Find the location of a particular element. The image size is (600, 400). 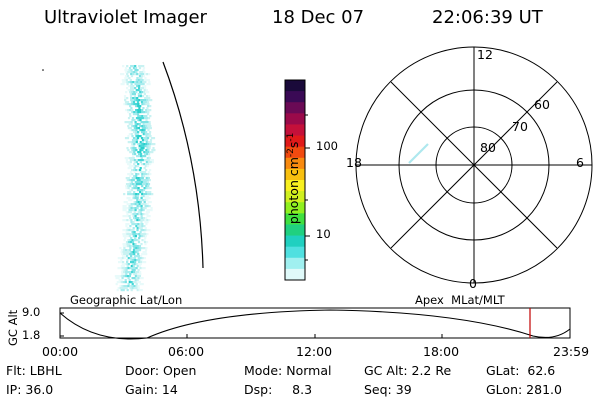

mlt-label-6: 6 is located at coordinates (580, 162).